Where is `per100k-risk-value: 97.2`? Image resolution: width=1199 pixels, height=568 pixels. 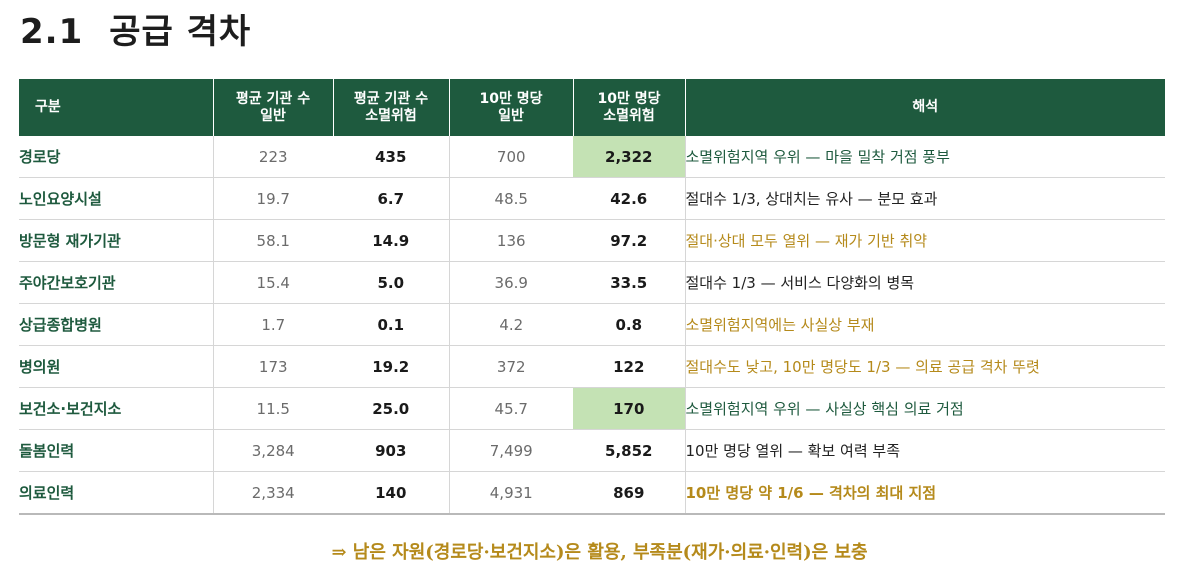 per100k-risk-value: 97.2 is located at coordinates (629, 240).